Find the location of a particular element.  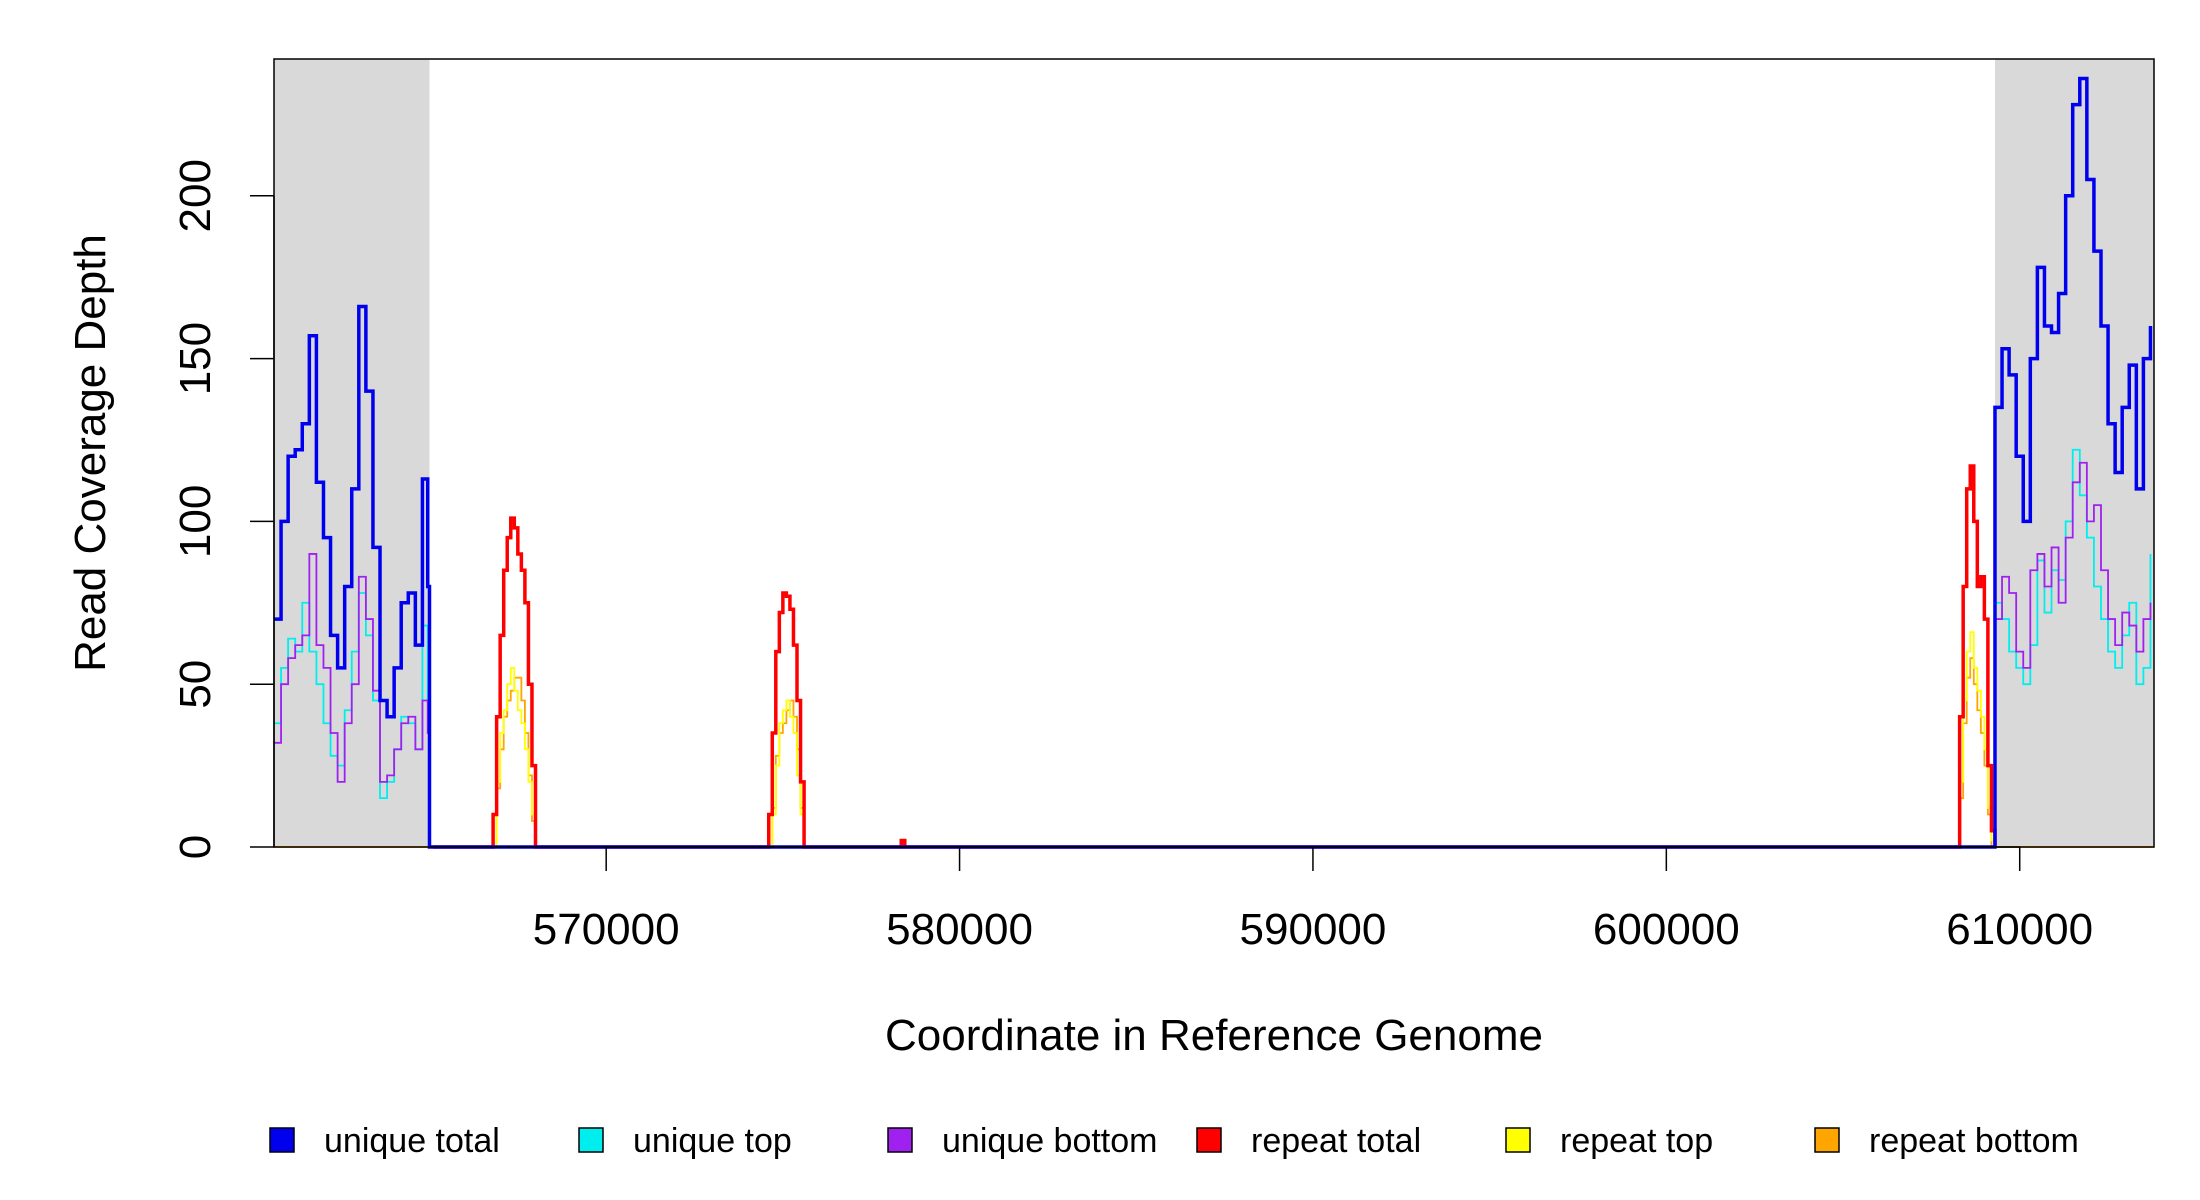

x-tick-label-4: 610000 is located at coordinates (2019, 929).